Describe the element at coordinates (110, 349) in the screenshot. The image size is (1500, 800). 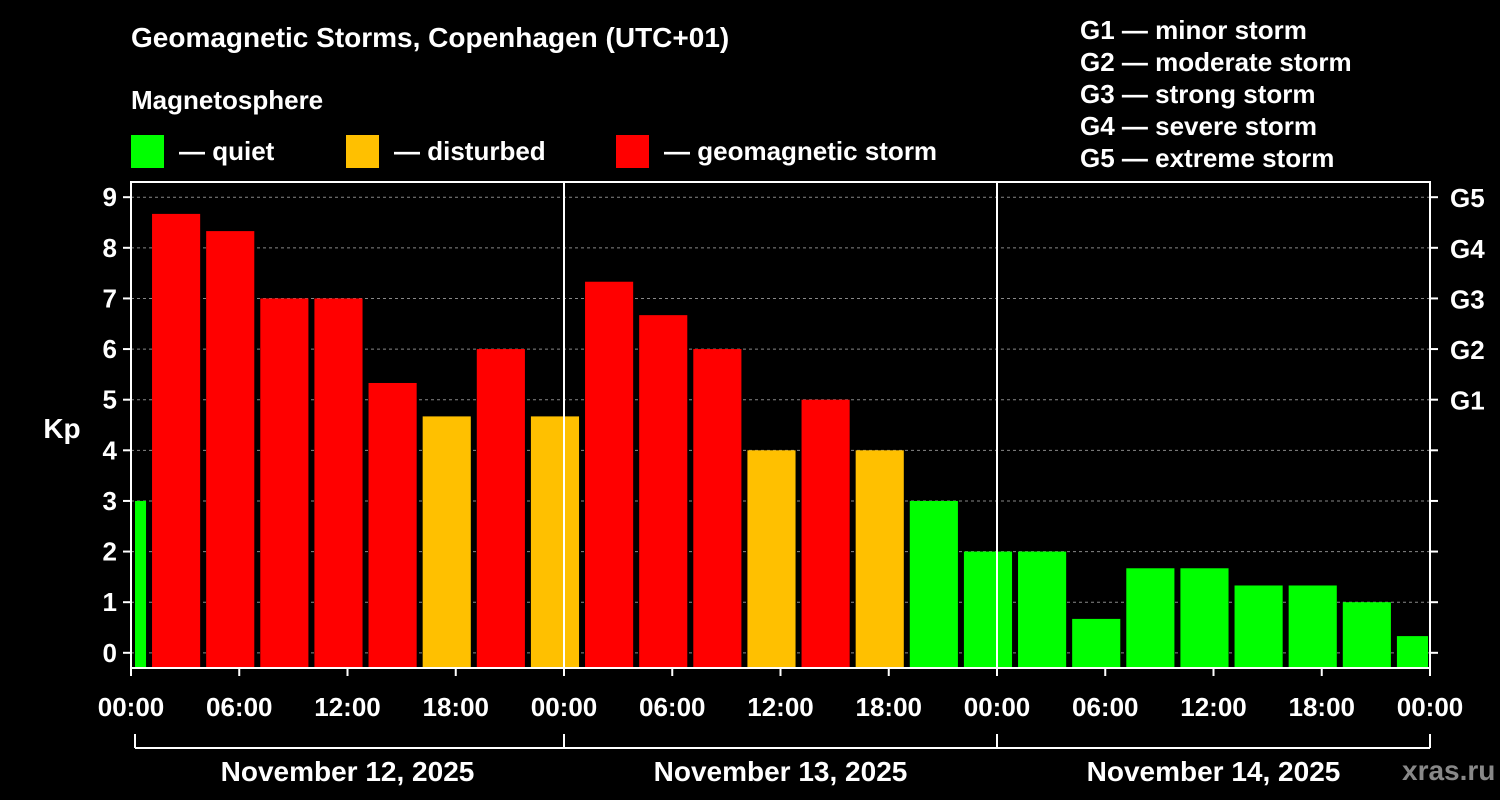
I see `y-tick-label: 6` at that location.